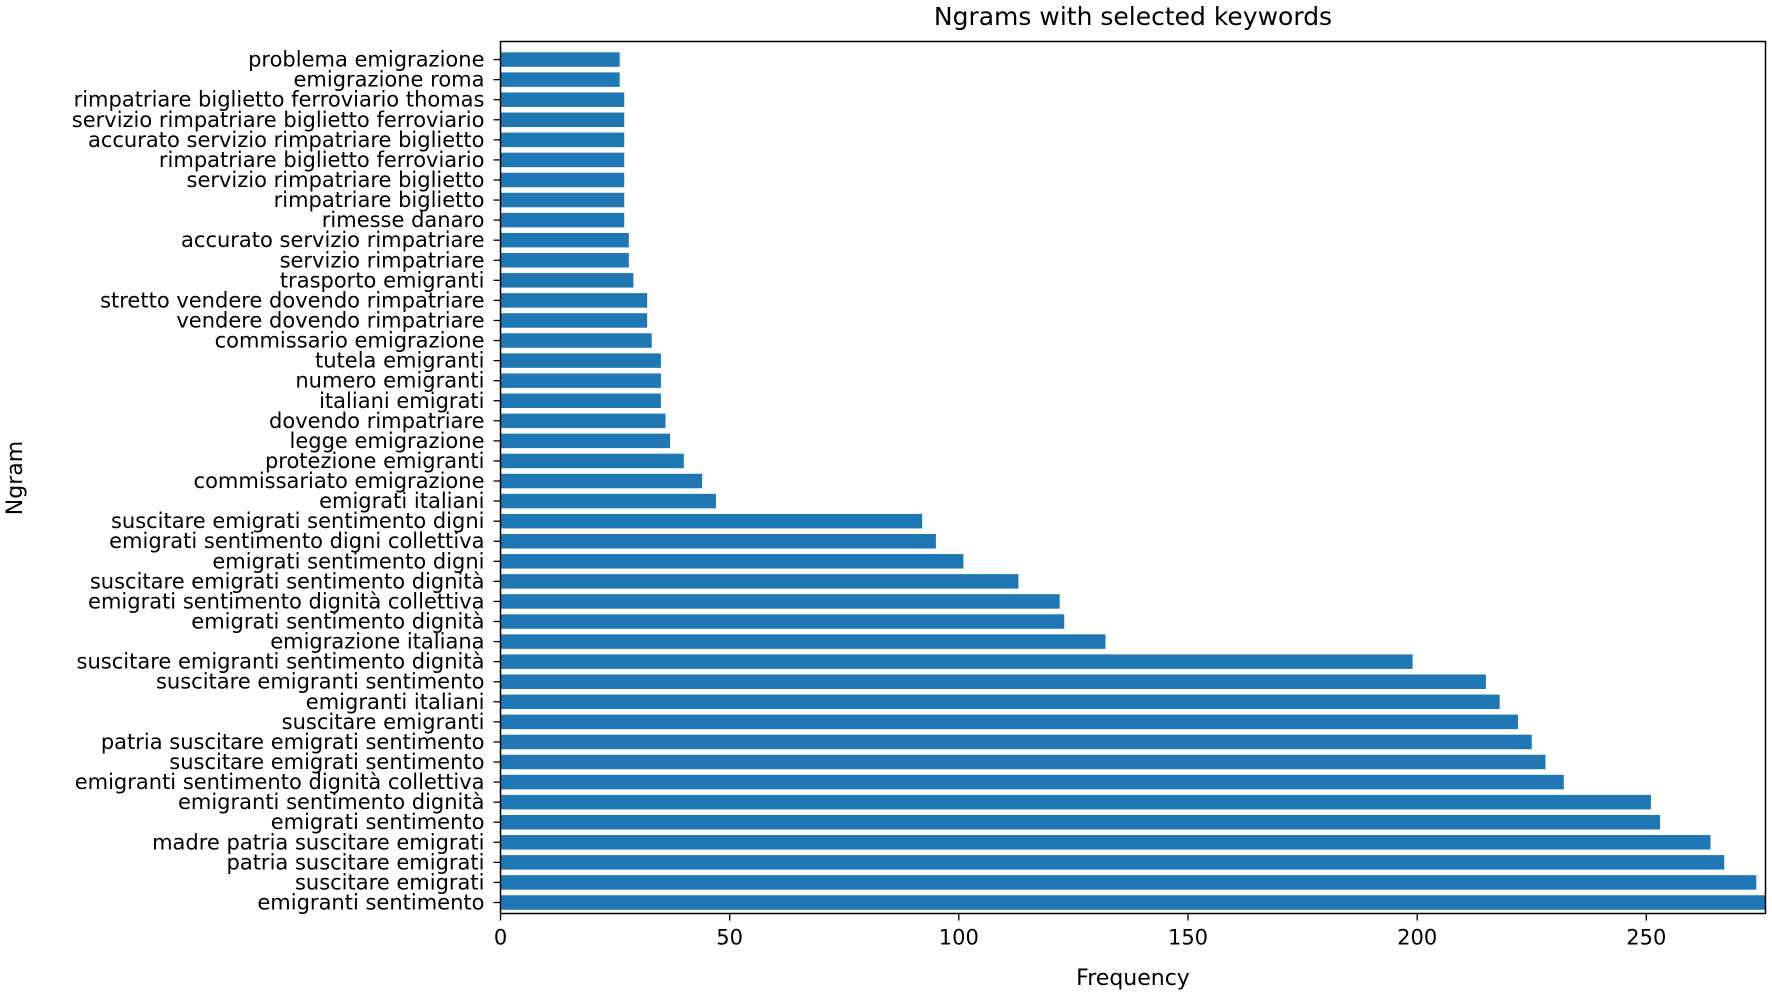  Describe the element at coordinates (389, 381) in the screenshot. I see `y-tick-label: numero emigranti` at that location.